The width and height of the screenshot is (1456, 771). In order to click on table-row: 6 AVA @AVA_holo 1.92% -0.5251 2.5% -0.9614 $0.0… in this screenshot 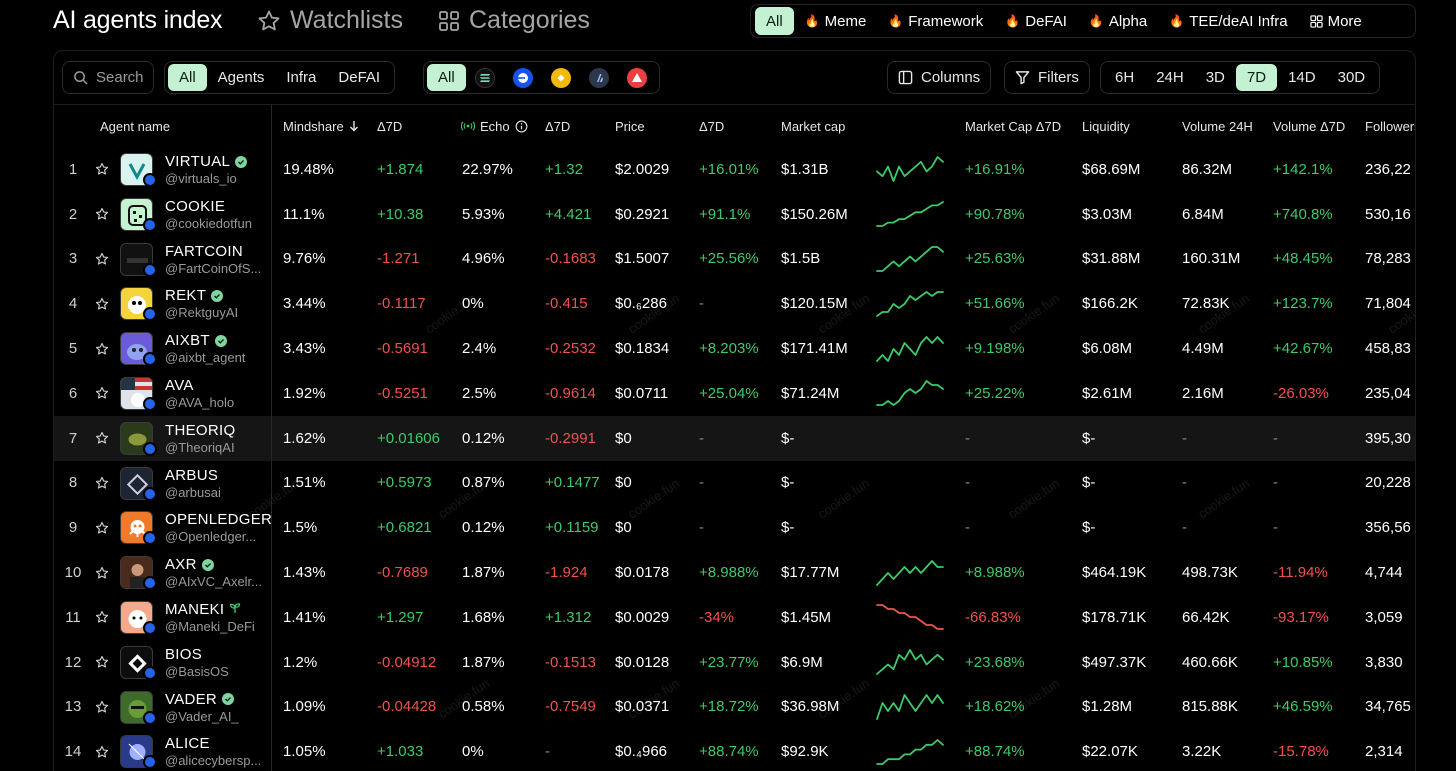, I will do `click(734, 393)`.